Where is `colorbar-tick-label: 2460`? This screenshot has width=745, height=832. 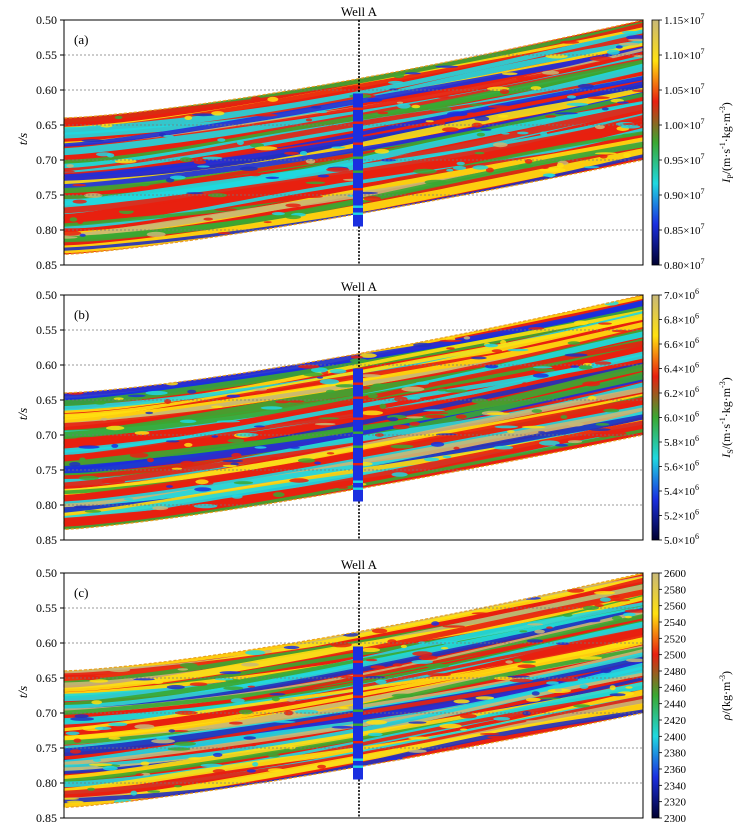
colorbar-tick-label: 2460 is located at coordinates (675, 688).